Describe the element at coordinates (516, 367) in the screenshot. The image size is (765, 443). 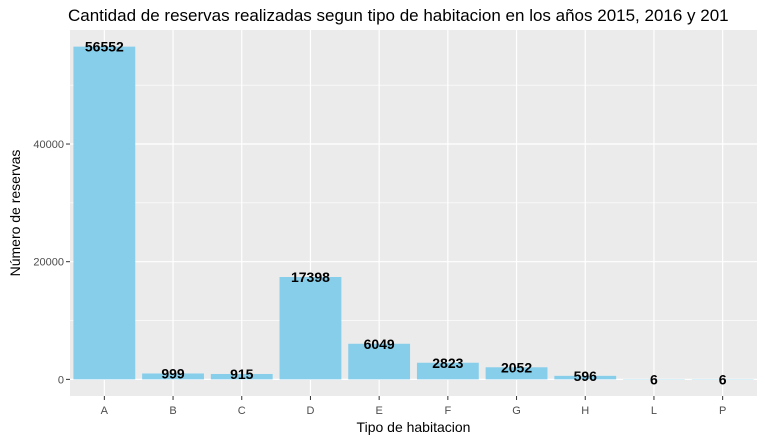
I see `bar-value-label: 2052` at that location.